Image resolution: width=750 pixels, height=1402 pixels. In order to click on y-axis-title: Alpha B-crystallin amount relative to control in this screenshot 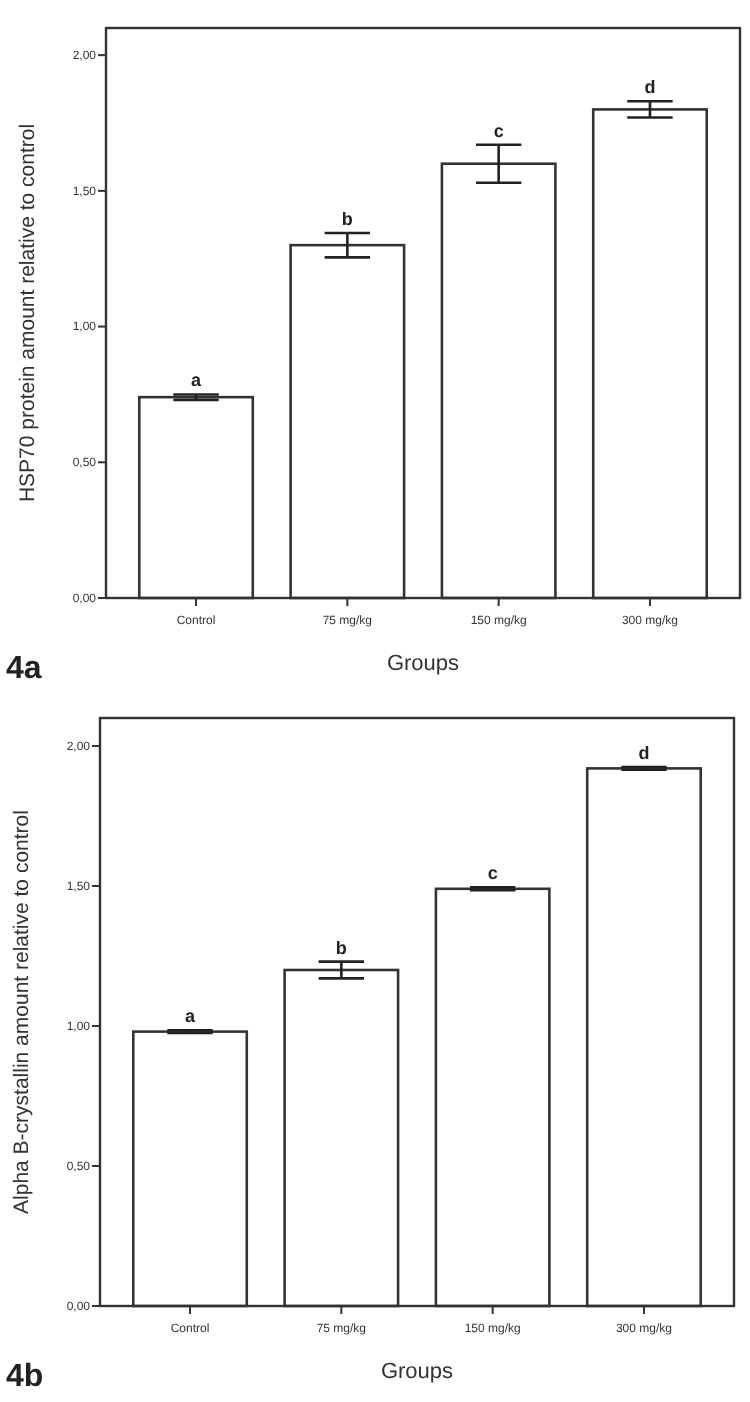, I will do `click(22, 1012)`.